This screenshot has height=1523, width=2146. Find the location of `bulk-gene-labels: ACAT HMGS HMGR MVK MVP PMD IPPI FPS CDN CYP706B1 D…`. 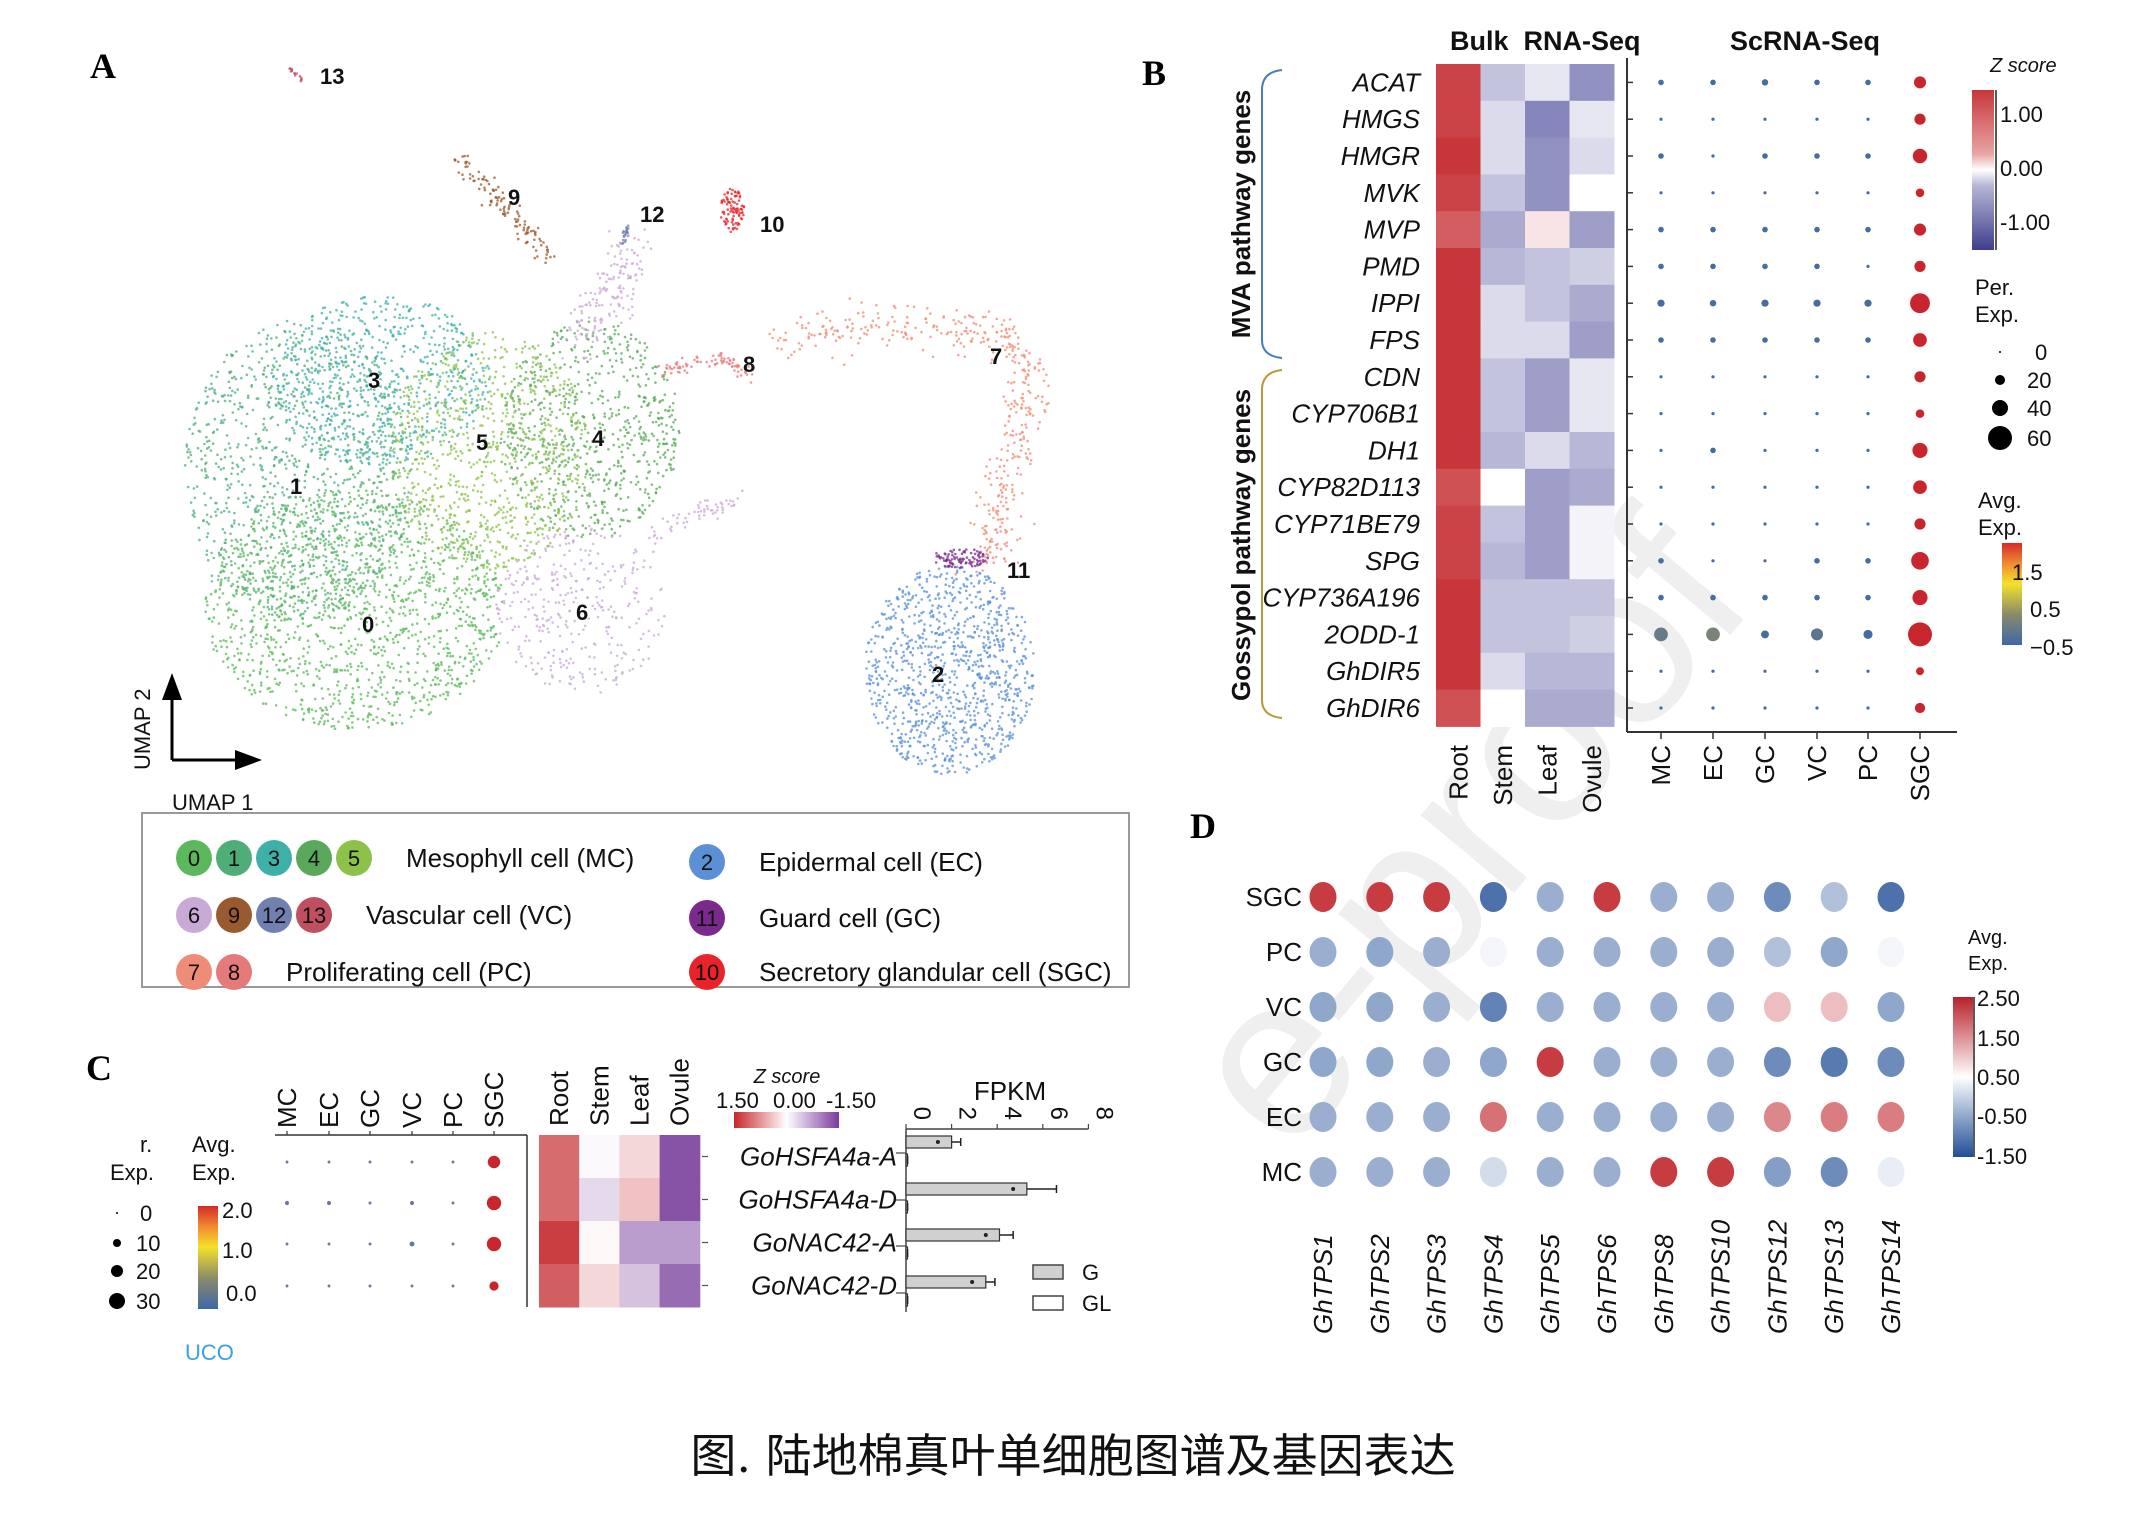

bulk-gene-labels: ACAT HMGS HMGR MVK MVP PMD IPPI FPS CDN CYP706B1 D… is located at coordinates (1447, 395).